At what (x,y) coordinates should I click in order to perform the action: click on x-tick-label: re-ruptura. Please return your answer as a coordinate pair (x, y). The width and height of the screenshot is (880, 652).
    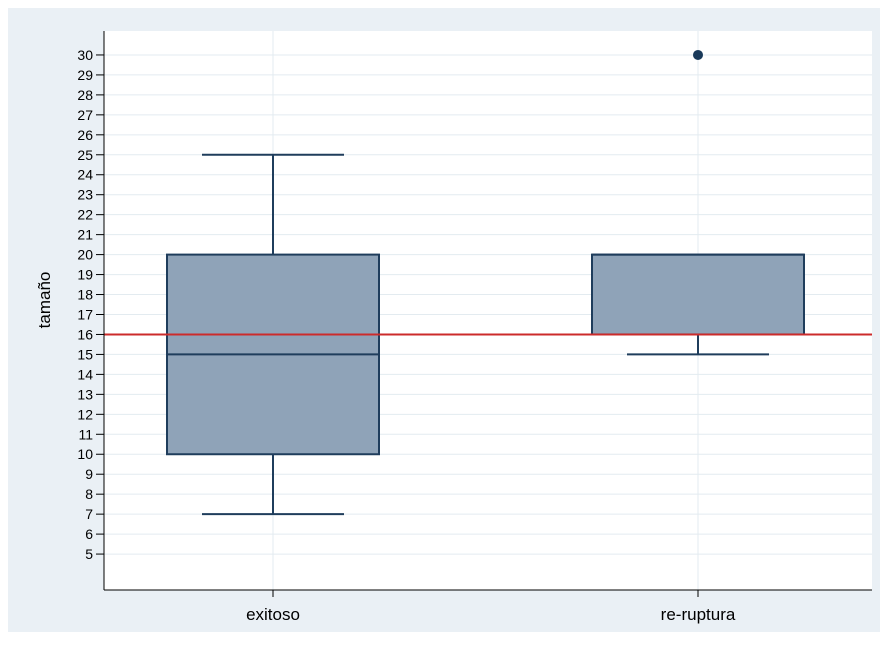
    Looking at the image, I should click on (698, 614).